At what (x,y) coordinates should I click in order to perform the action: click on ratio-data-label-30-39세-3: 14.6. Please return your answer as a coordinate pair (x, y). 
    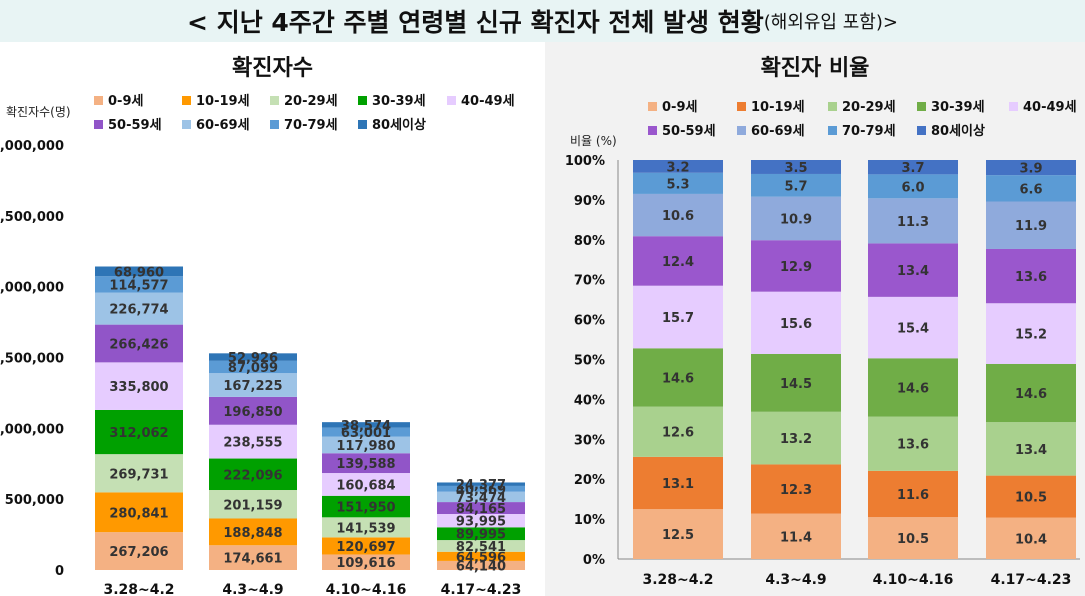
    Looking at the image, I should click on (1031, 394).